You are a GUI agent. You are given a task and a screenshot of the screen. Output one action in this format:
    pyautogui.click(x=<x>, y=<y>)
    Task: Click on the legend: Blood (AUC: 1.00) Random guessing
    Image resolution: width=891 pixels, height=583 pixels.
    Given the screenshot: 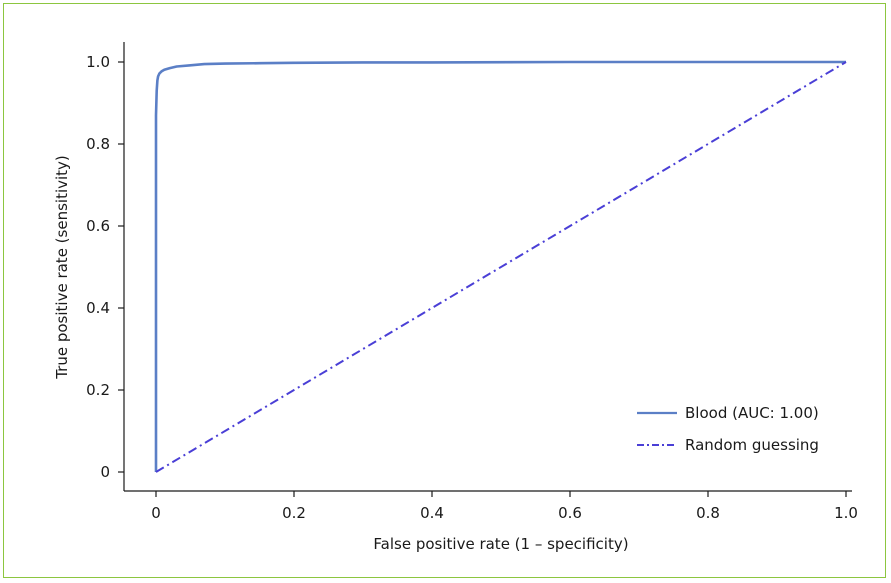 What is the action you would take?
    pyautogui.click(x=728, y=429)
    